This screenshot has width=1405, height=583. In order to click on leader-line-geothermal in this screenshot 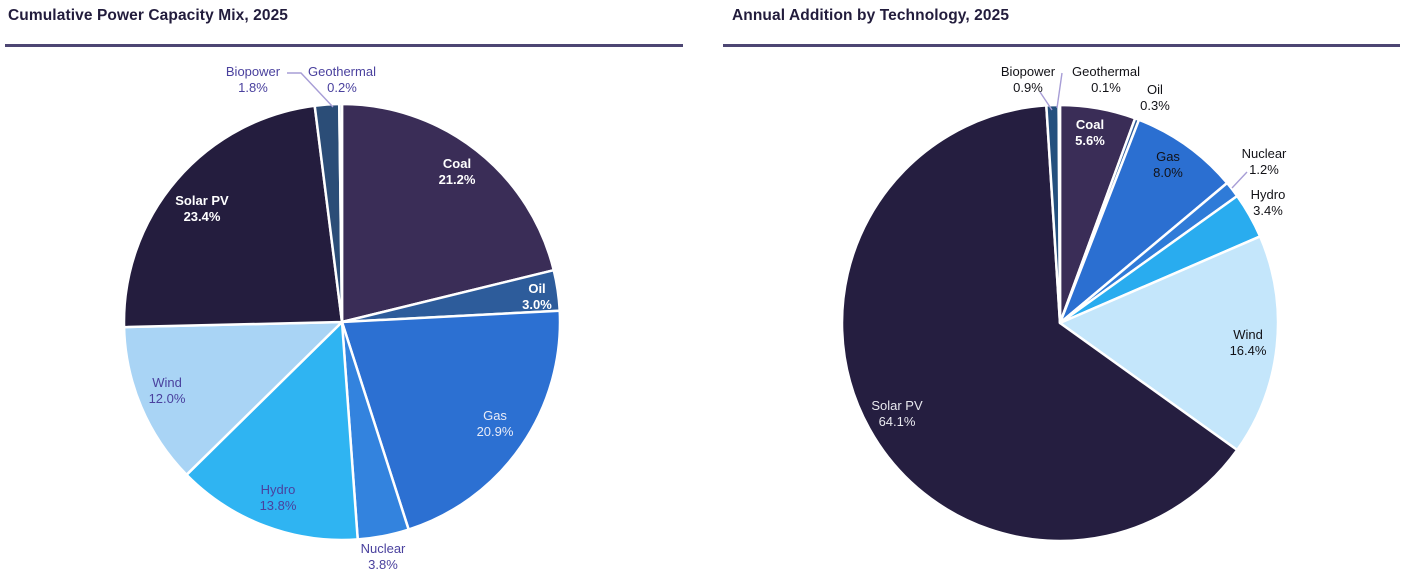, I will do `click(1059, 90)`.